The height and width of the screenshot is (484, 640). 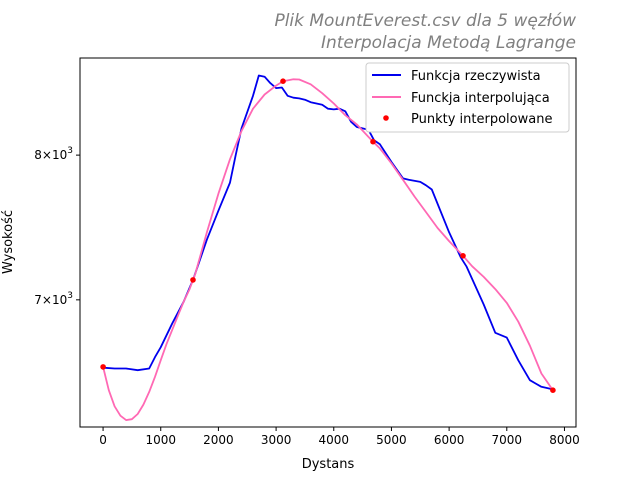 What do you see at coordinates (476, 76) in the screenshot?
I see `legend-label-funkcja-rzeczywista: Funkcja rzeczywista` at bounding box center [476, 76].